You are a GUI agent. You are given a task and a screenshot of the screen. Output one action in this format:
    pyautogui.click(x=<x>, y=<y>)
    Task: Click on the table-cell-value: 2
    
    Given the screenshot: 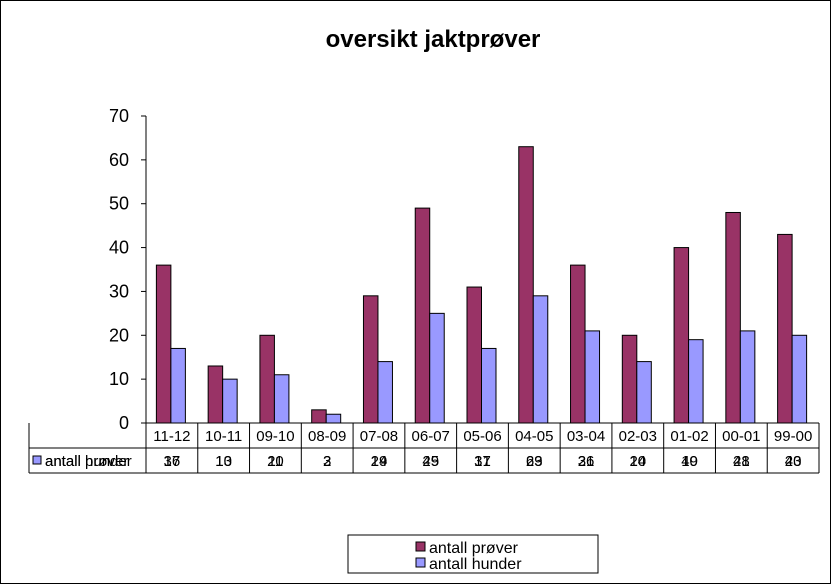 What is the action you would take?
    pyautogui.click(x=327, y=461)
    